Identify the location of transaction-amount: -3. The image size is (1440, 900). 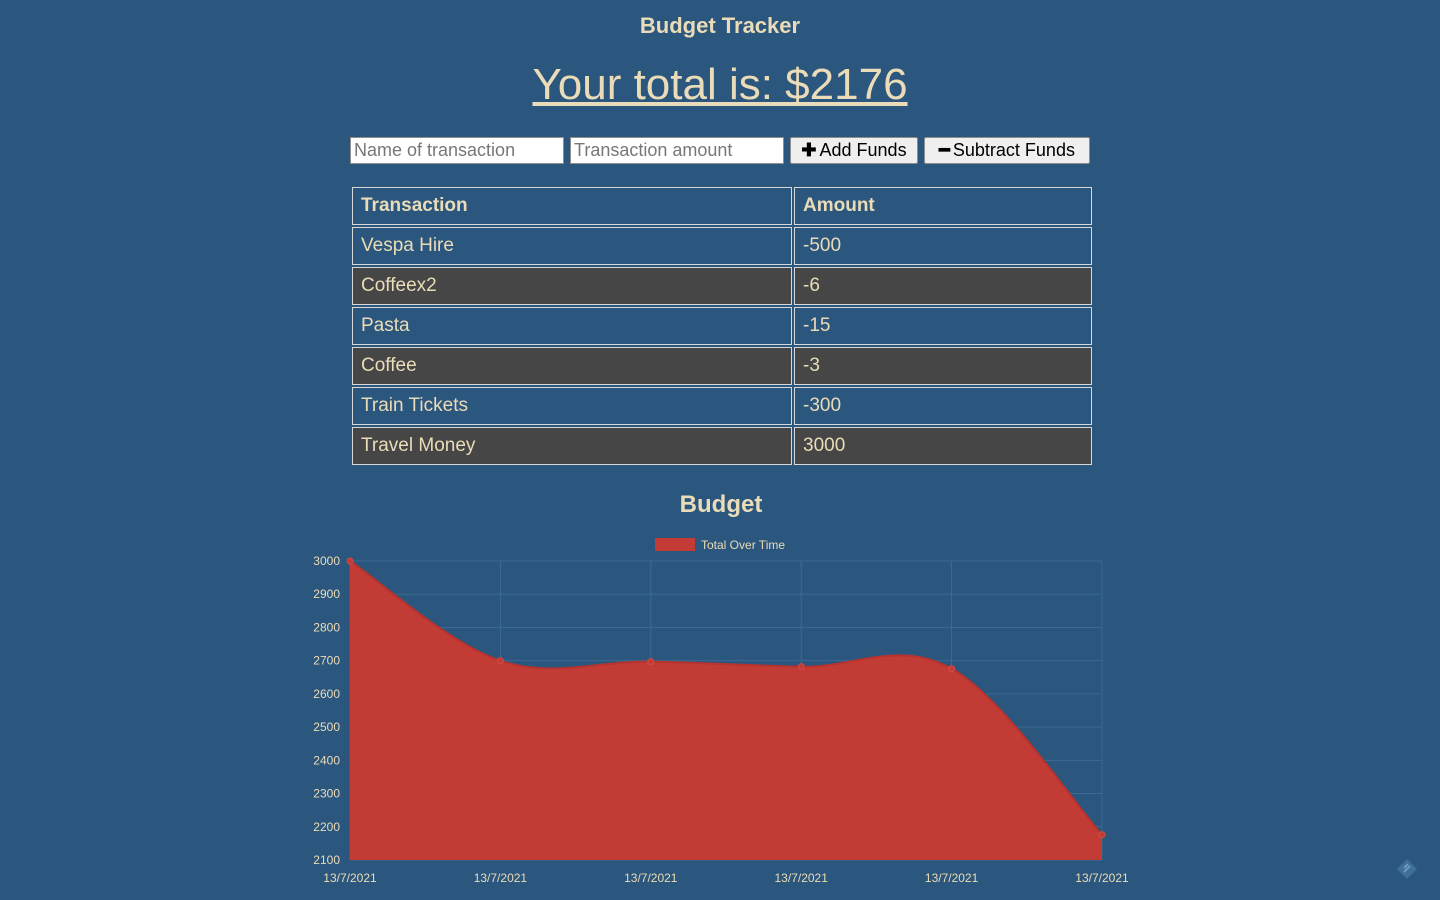
(943, 366).